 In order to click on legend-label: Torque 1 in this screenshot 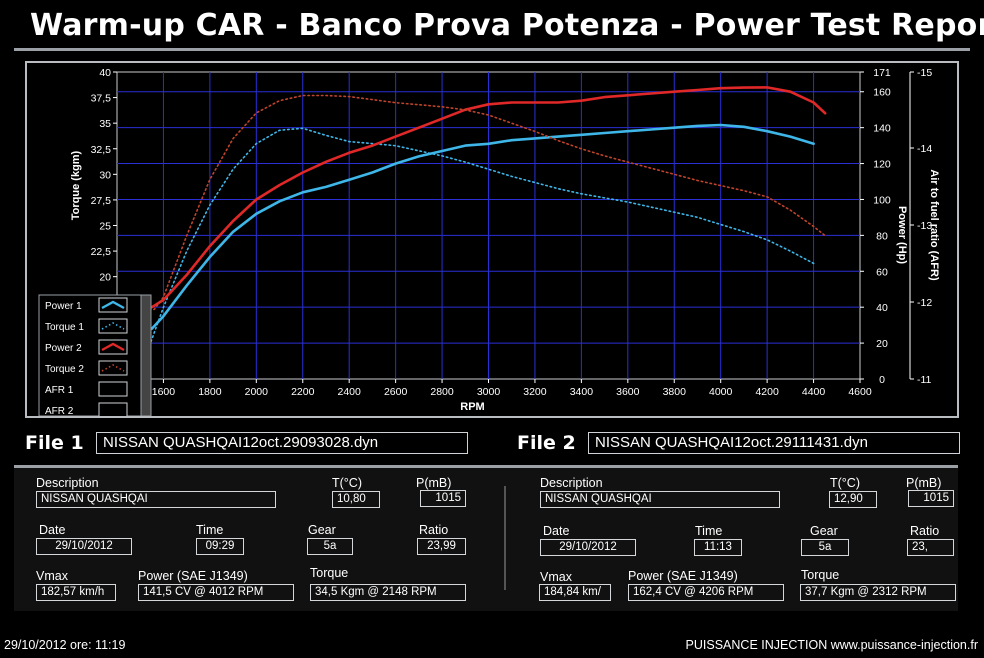, I will do `click(64, 327)`.